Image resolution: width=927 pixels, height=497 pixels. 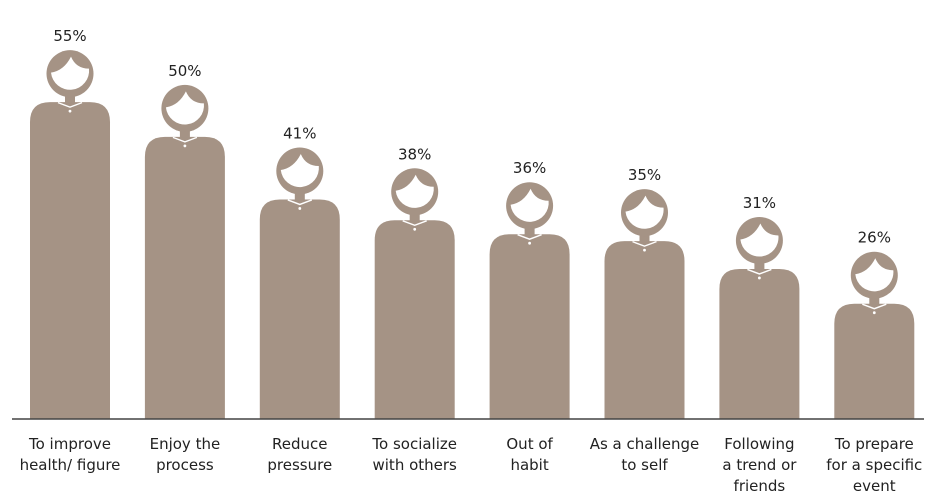 What do you see at coordinates (414, 444) in the screenshot?
I see `category-label-line: To socialize` at bounding box center [414, 444].